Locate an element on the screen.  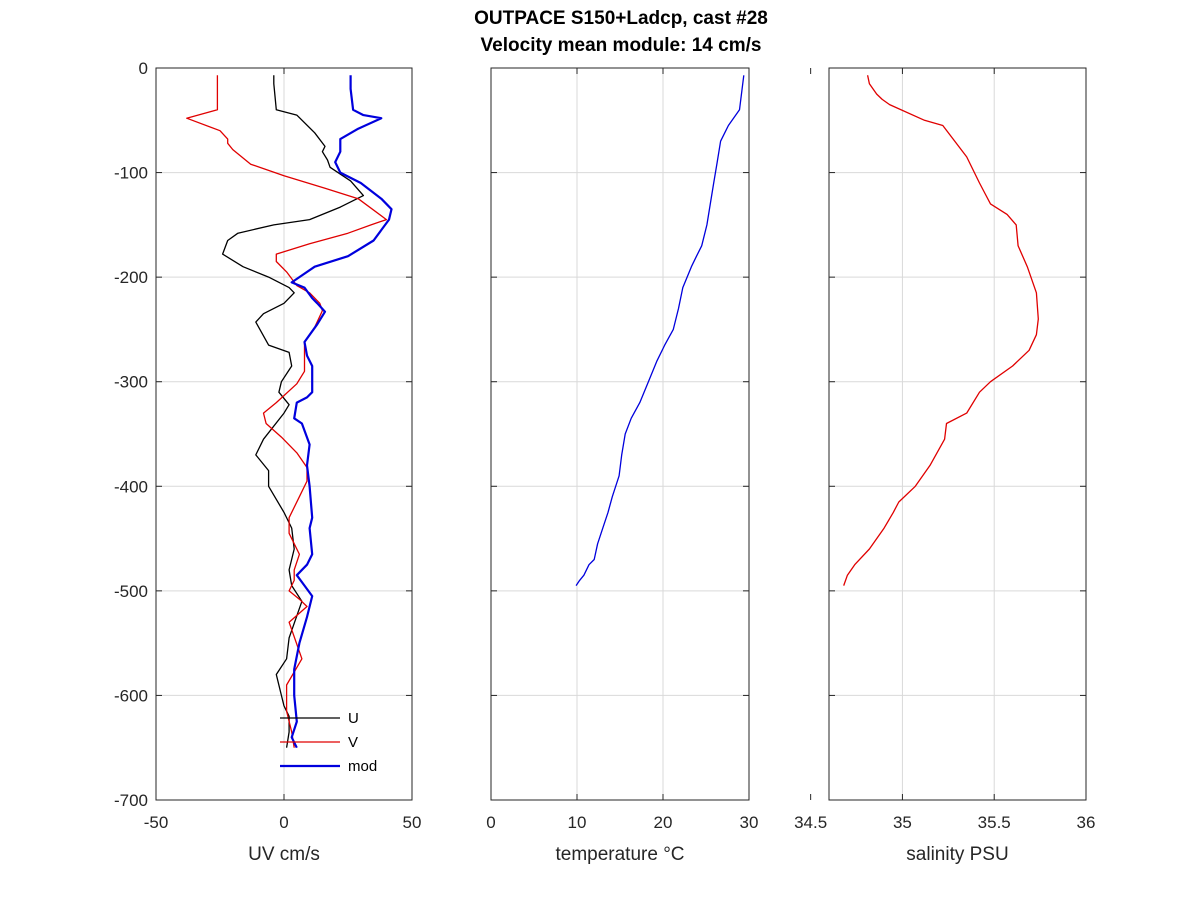
series-line-v is located at coordinates (287, 411).